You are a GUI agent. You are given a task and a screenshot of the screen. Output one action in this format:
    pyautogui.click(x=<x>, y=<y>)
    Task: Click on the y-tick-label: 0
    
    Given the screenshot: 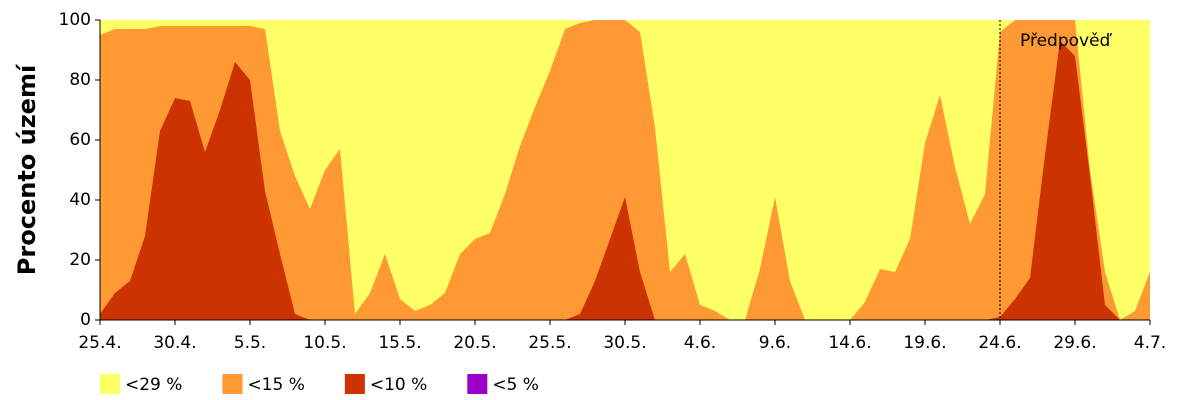 What is the action you would take?
    pyautogui.click(x=85, y=320)
    